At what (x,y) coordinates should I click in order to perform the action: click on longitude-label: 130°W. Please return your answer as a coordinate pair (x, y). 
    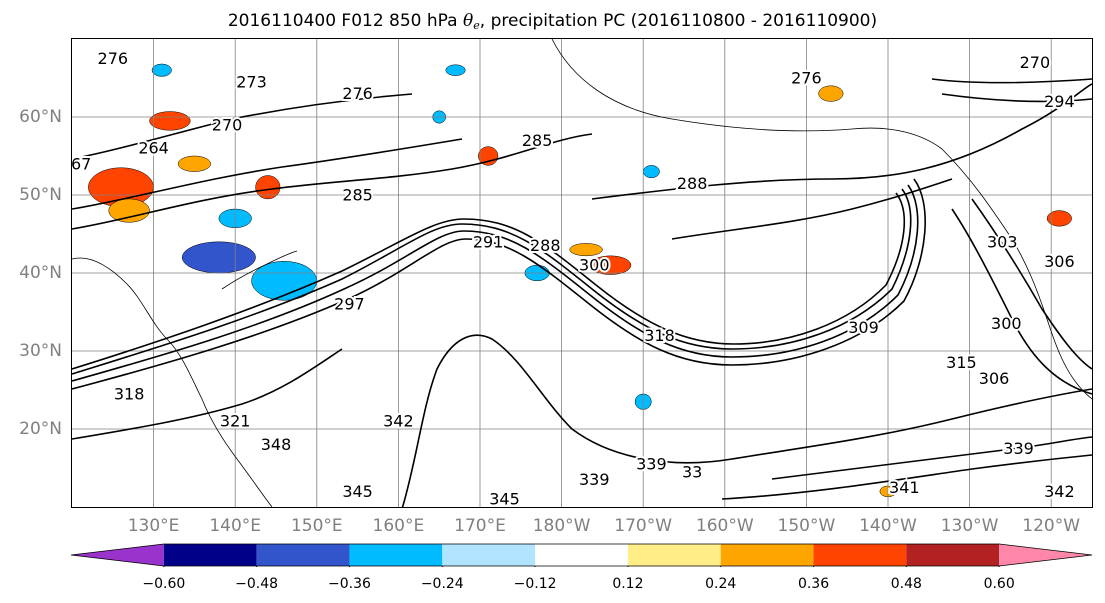
    Looking at the image, I should click on (969, 526).